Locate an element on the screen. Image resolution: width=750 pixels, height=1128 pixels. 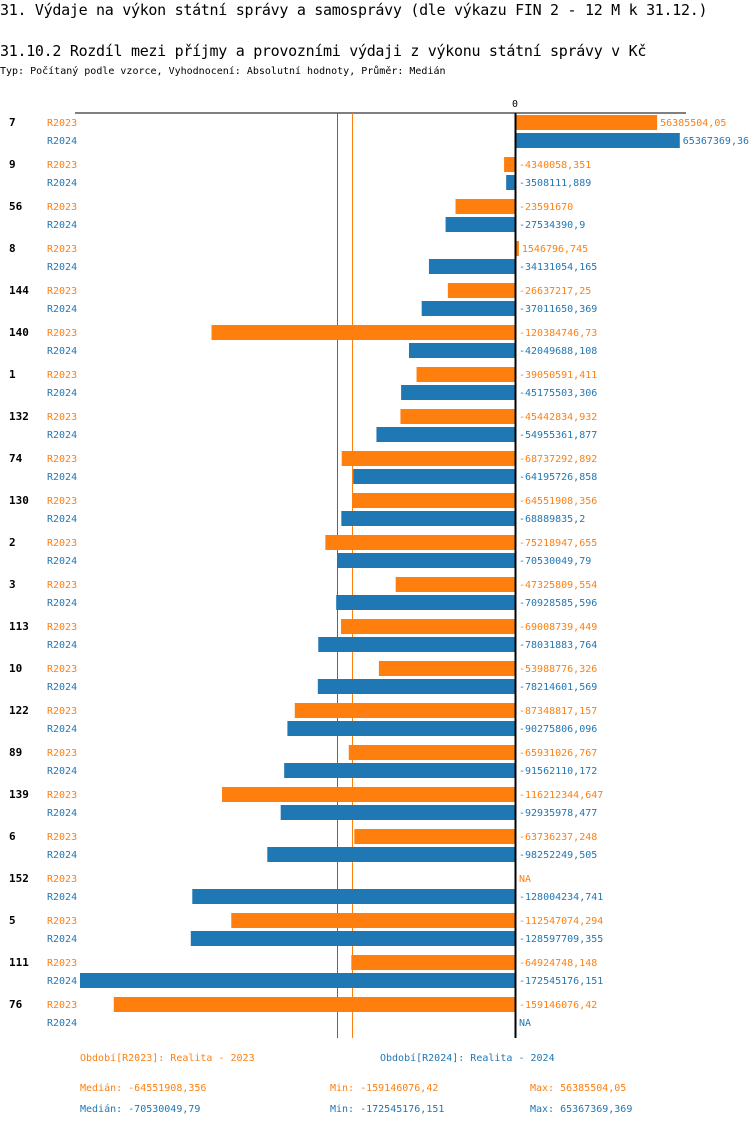
stat-min-r2023: Min: -159146076,42 is located at coordinates (384, 1088).